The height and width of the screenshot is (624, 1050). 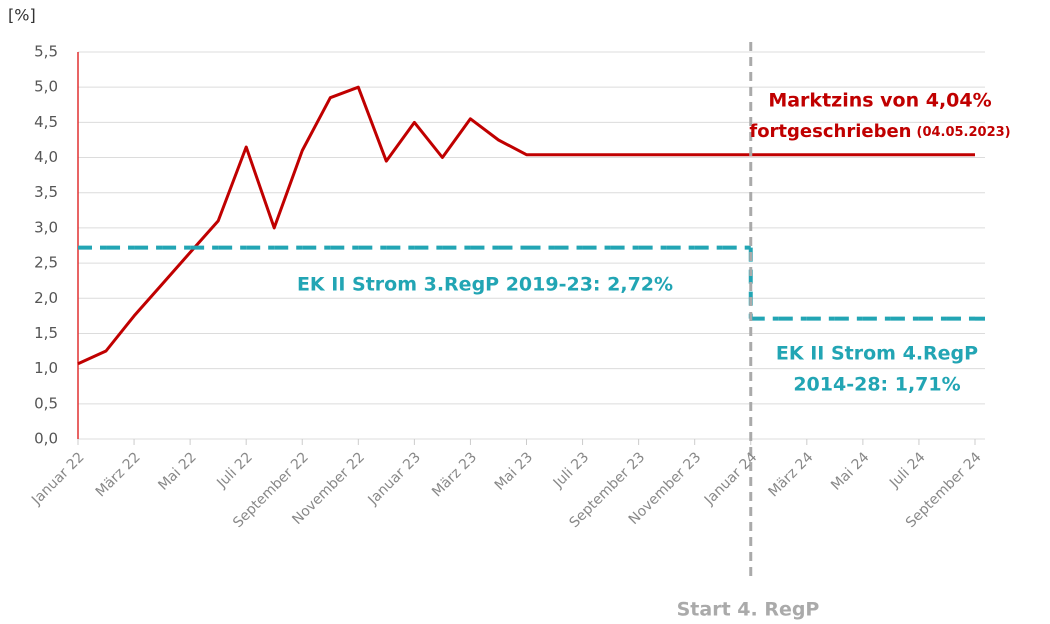 What do you see at coordinates (57, 478) in the screenshot?
I see `x-tick-label: Januar 22` at bounding box center [57, 478].